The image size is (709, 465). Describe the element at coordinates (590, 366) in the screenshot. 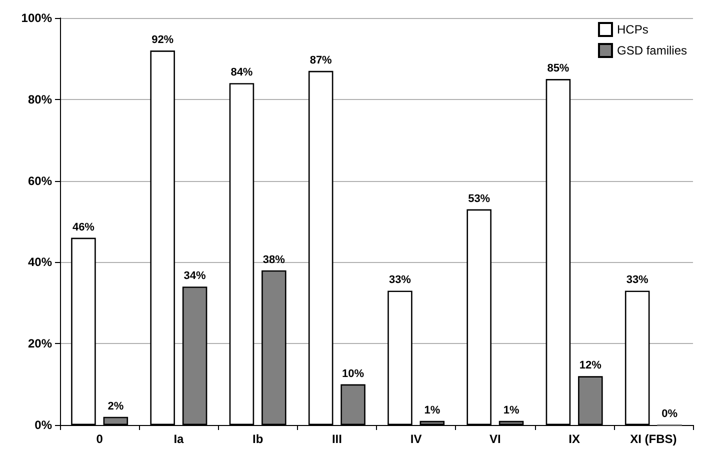

I see `data-label: 12%` at that location.